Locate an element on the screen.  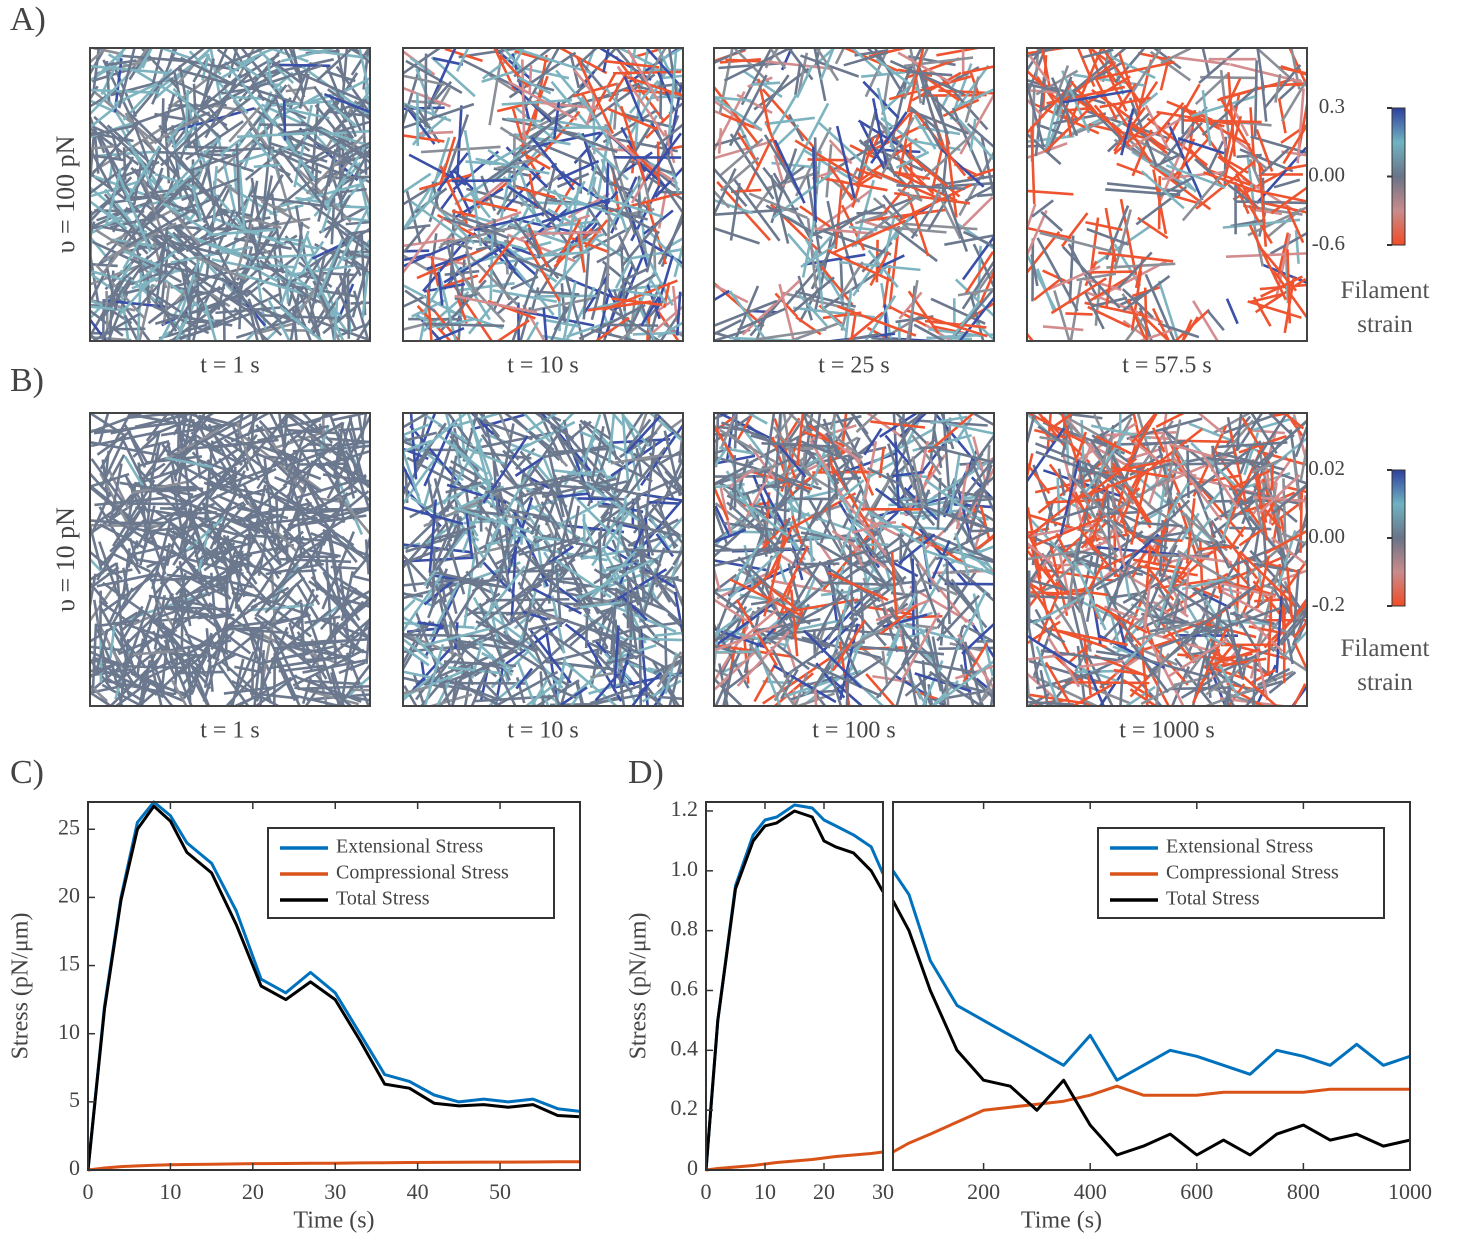
row-label: υ = 10 pN is located at coordinates (65, 559).